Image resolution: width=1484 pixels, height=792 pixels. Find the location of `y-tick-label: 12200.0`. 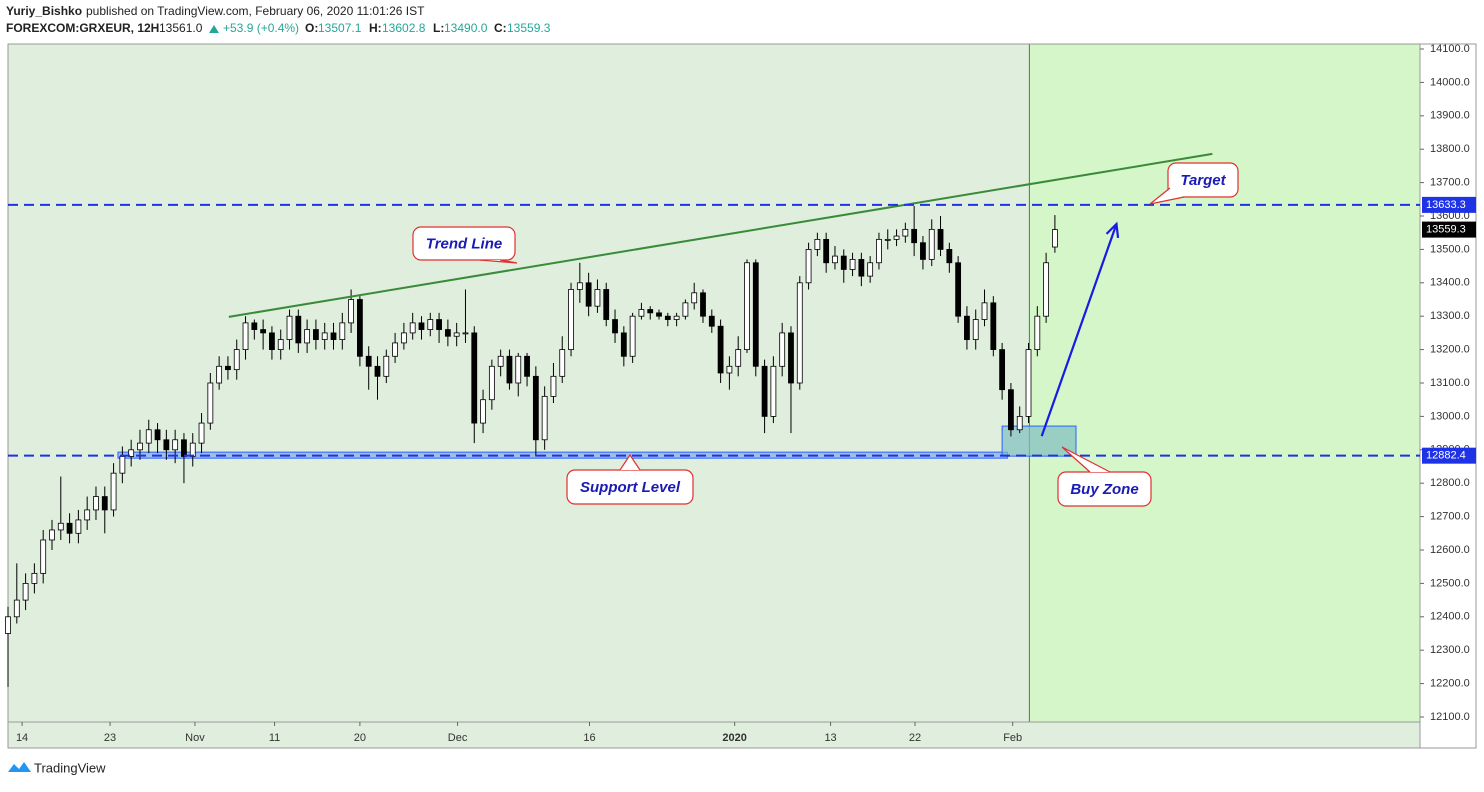

y-tick-label: 12200.0 is located at coordinates (1450, 683).